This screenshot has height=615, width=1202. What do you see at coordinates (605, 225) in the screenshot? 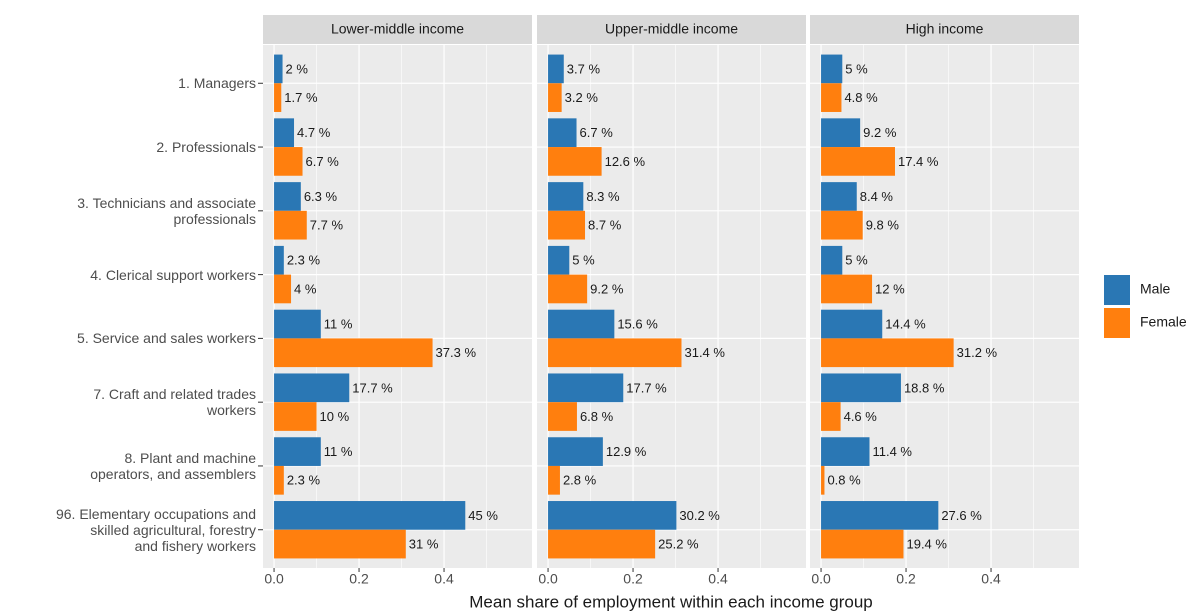
I see `value-label: 8.7 %` at bounding box center [605, 225].